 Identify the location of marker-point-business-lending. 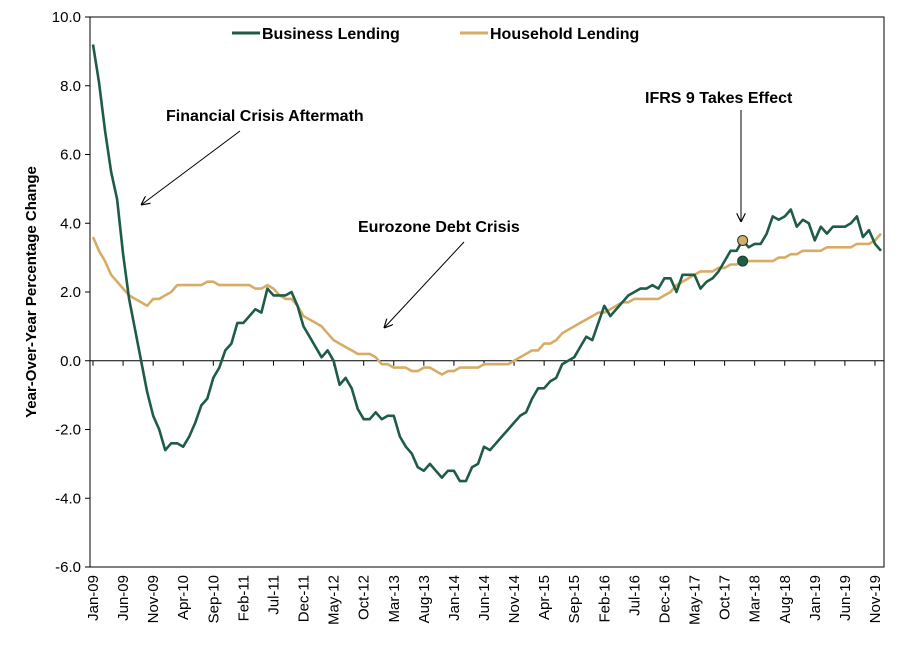
(743, 261).